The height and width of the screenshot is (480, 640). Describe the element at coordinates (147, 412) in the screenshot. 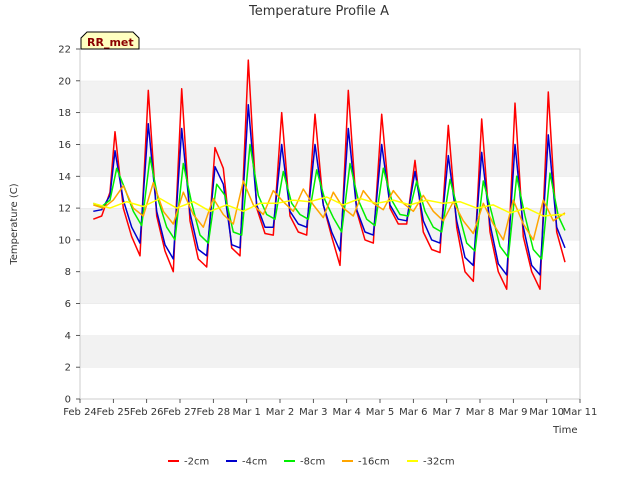

I see `x-tick-label: Feb 26` at that location.